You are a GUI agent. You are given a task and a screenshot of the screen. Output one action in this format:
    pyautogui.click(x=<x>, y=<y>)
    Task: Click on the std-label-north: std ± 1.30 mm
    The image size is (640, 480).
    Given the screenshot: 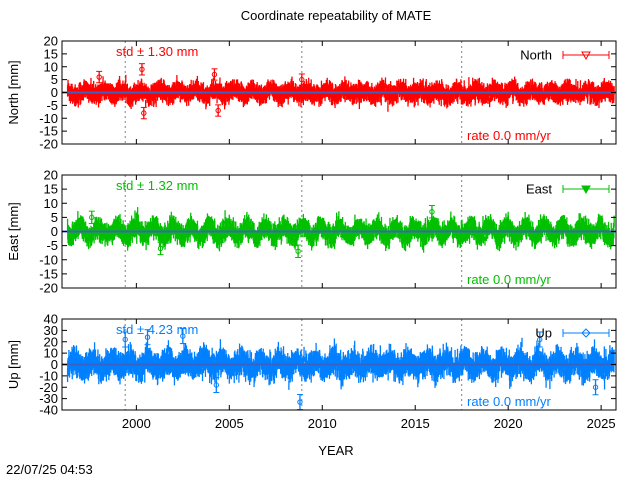 What is the action you would take?
    pyautogui.click(x=157, y=51)
    